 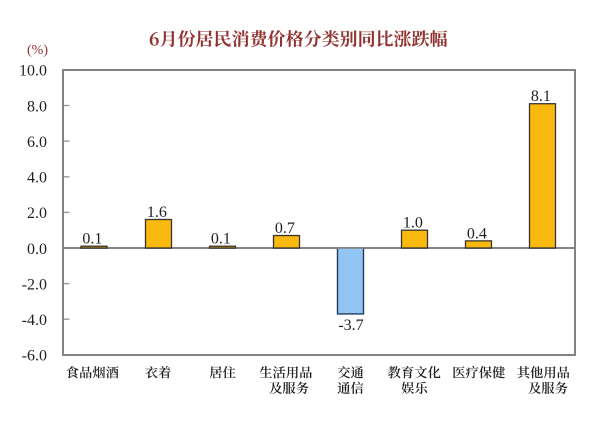 What do you see at coordinates (285, 228) in the screenshot?
I see `svg-text: 0.7` at bounding box center [285, 228].